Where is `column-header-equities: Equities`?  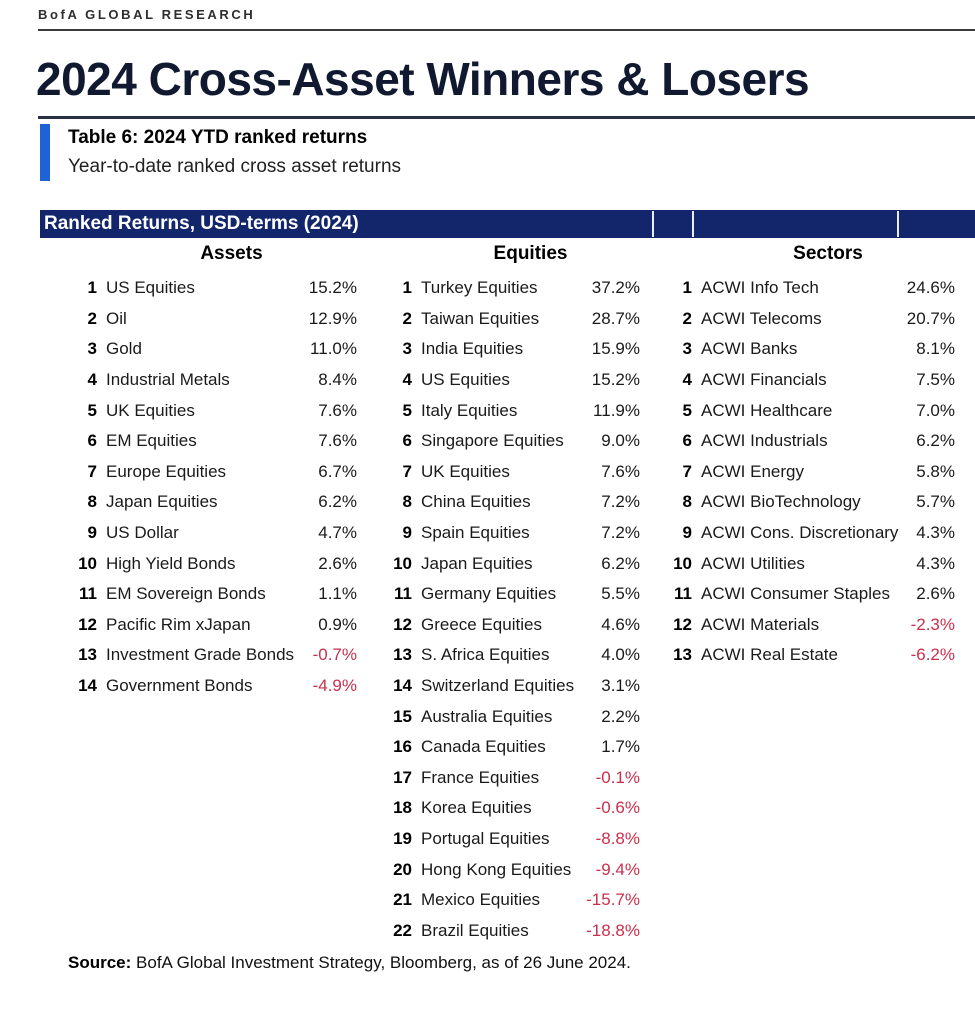 column-header-equities: Equities is located at coordinates (530, 253).